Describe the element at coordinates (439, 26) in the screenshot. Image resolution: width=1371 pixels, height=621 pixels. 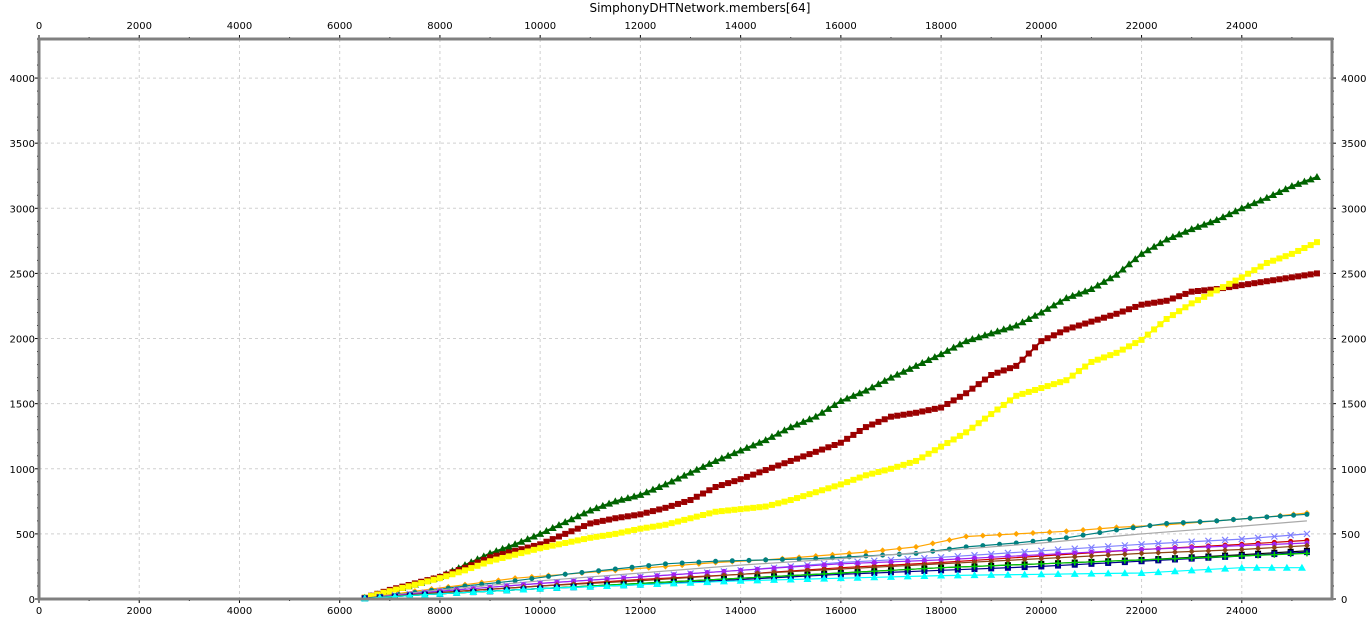
I see `x-tick-label-top: 8000` at that location.